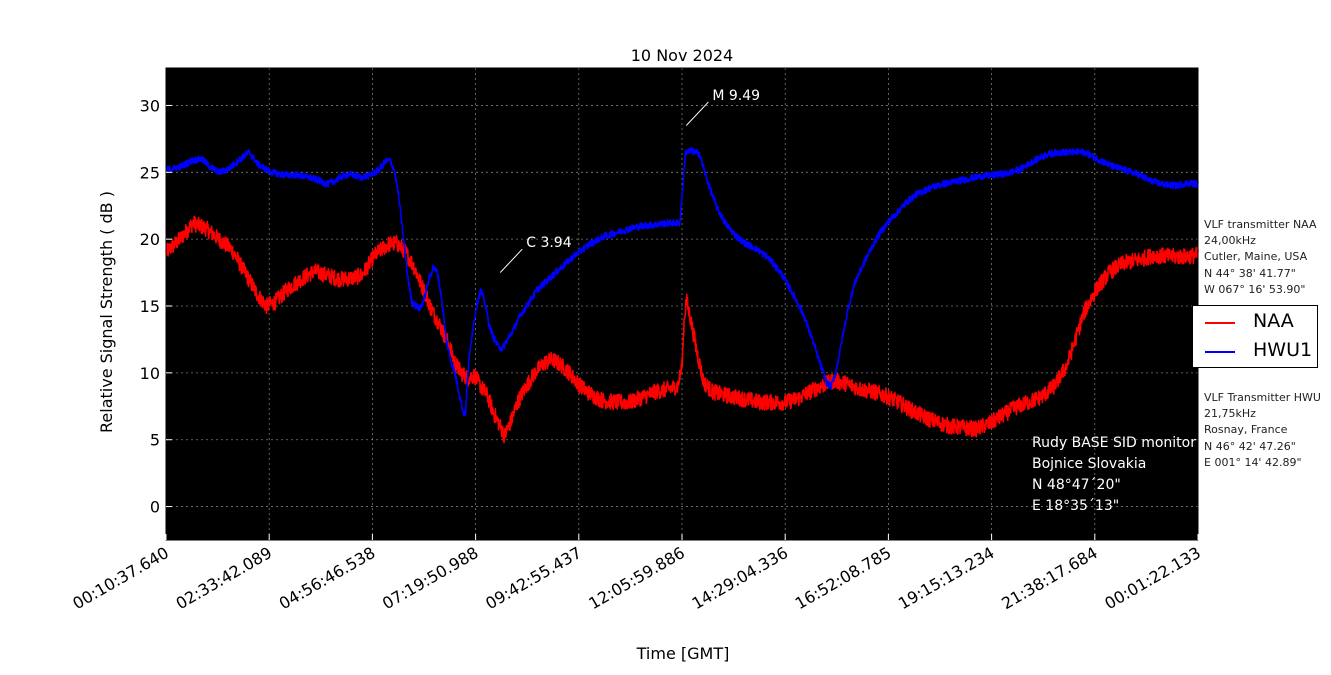 Image resolution: width=1331 pixels, height=675 pixels. I want to click on tx-hwu-line: N 46° 42' 47.26", so click(1250, 446).